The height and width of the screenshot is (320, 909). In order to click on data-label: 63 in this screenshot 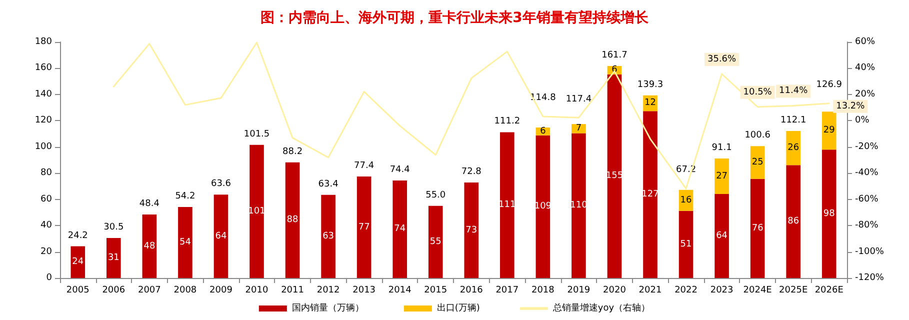, I will do `click(328, 236)`.